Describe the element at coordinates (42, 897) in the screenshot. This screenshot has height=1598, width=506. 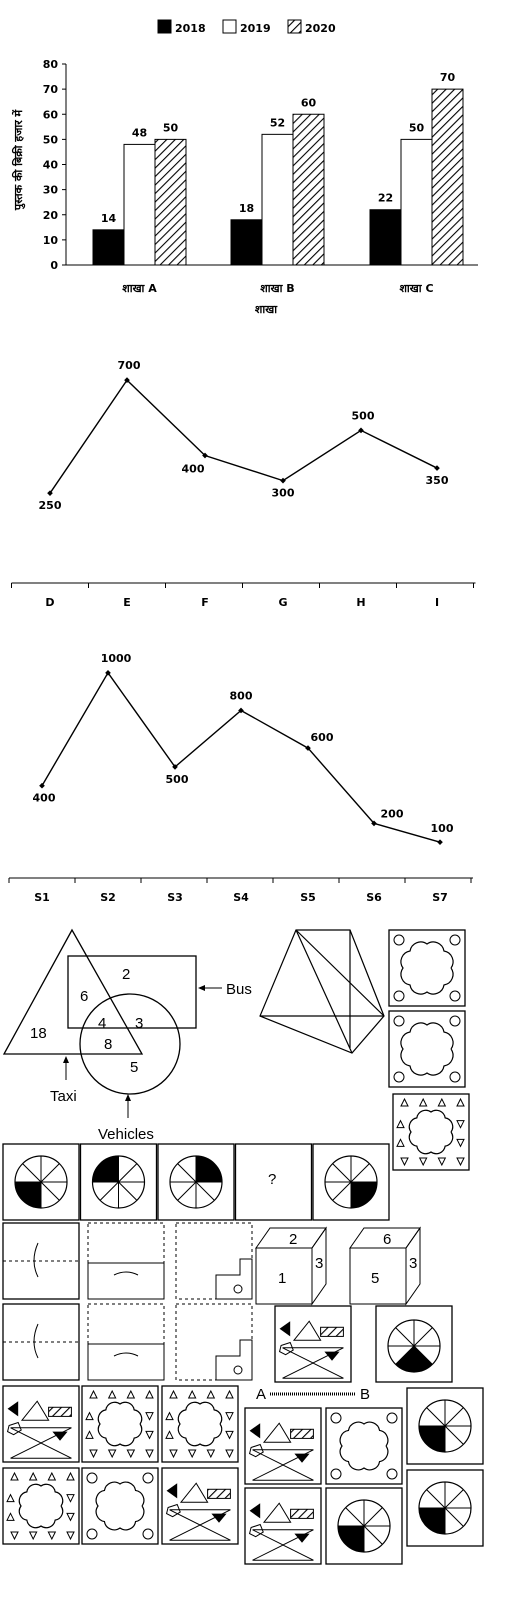
I see `x-category-label: S1` at that location.